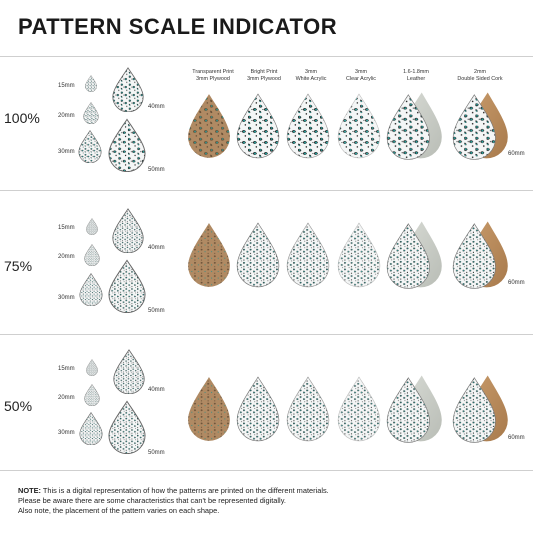 Image resolution: width=533 pixels, height=533 pixels. Describe the element at coordinates (311, 75) in the screenshot. I see `column-header-white-acrylic: 3mm White Acrylic` at that location.